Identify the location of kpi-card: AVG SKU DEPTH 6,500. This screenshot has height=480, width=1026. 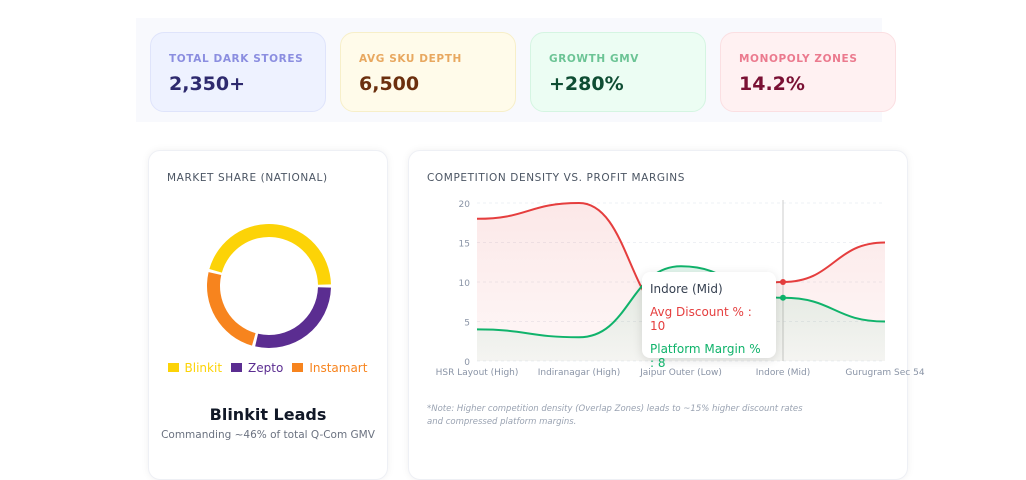
(428, 72).